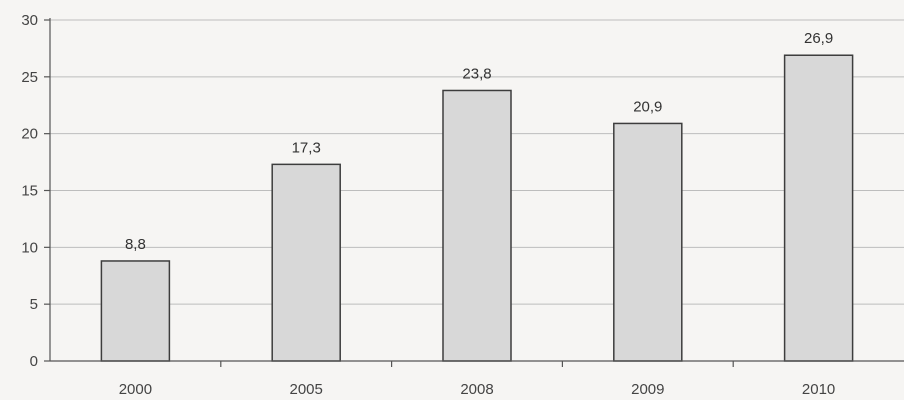  What do you see at coordinates (29, 134) in the screenshot?
I see `y-tick-label-20: 20` at bounding box center [29, 134].